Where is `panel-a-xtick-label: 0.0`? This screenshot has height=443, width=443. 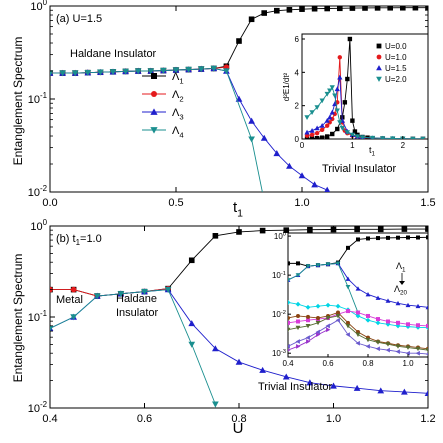
panel-a-xtick-label: 0.0 is located at coordinates (49, 203).